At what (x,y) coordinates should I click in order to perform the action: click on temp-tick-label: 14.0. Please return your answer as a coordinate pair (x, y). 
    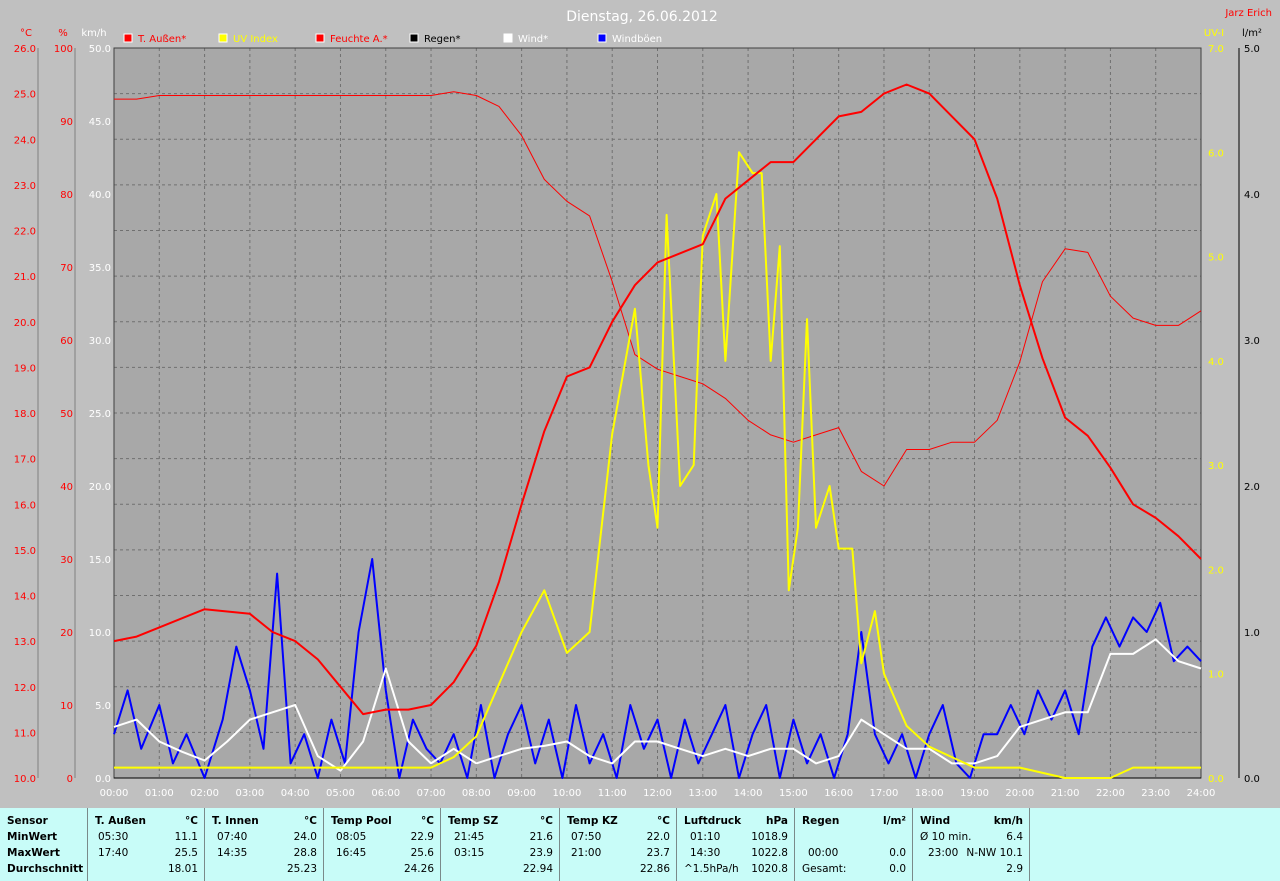
    Looking at the image, I should click on (25, 597).